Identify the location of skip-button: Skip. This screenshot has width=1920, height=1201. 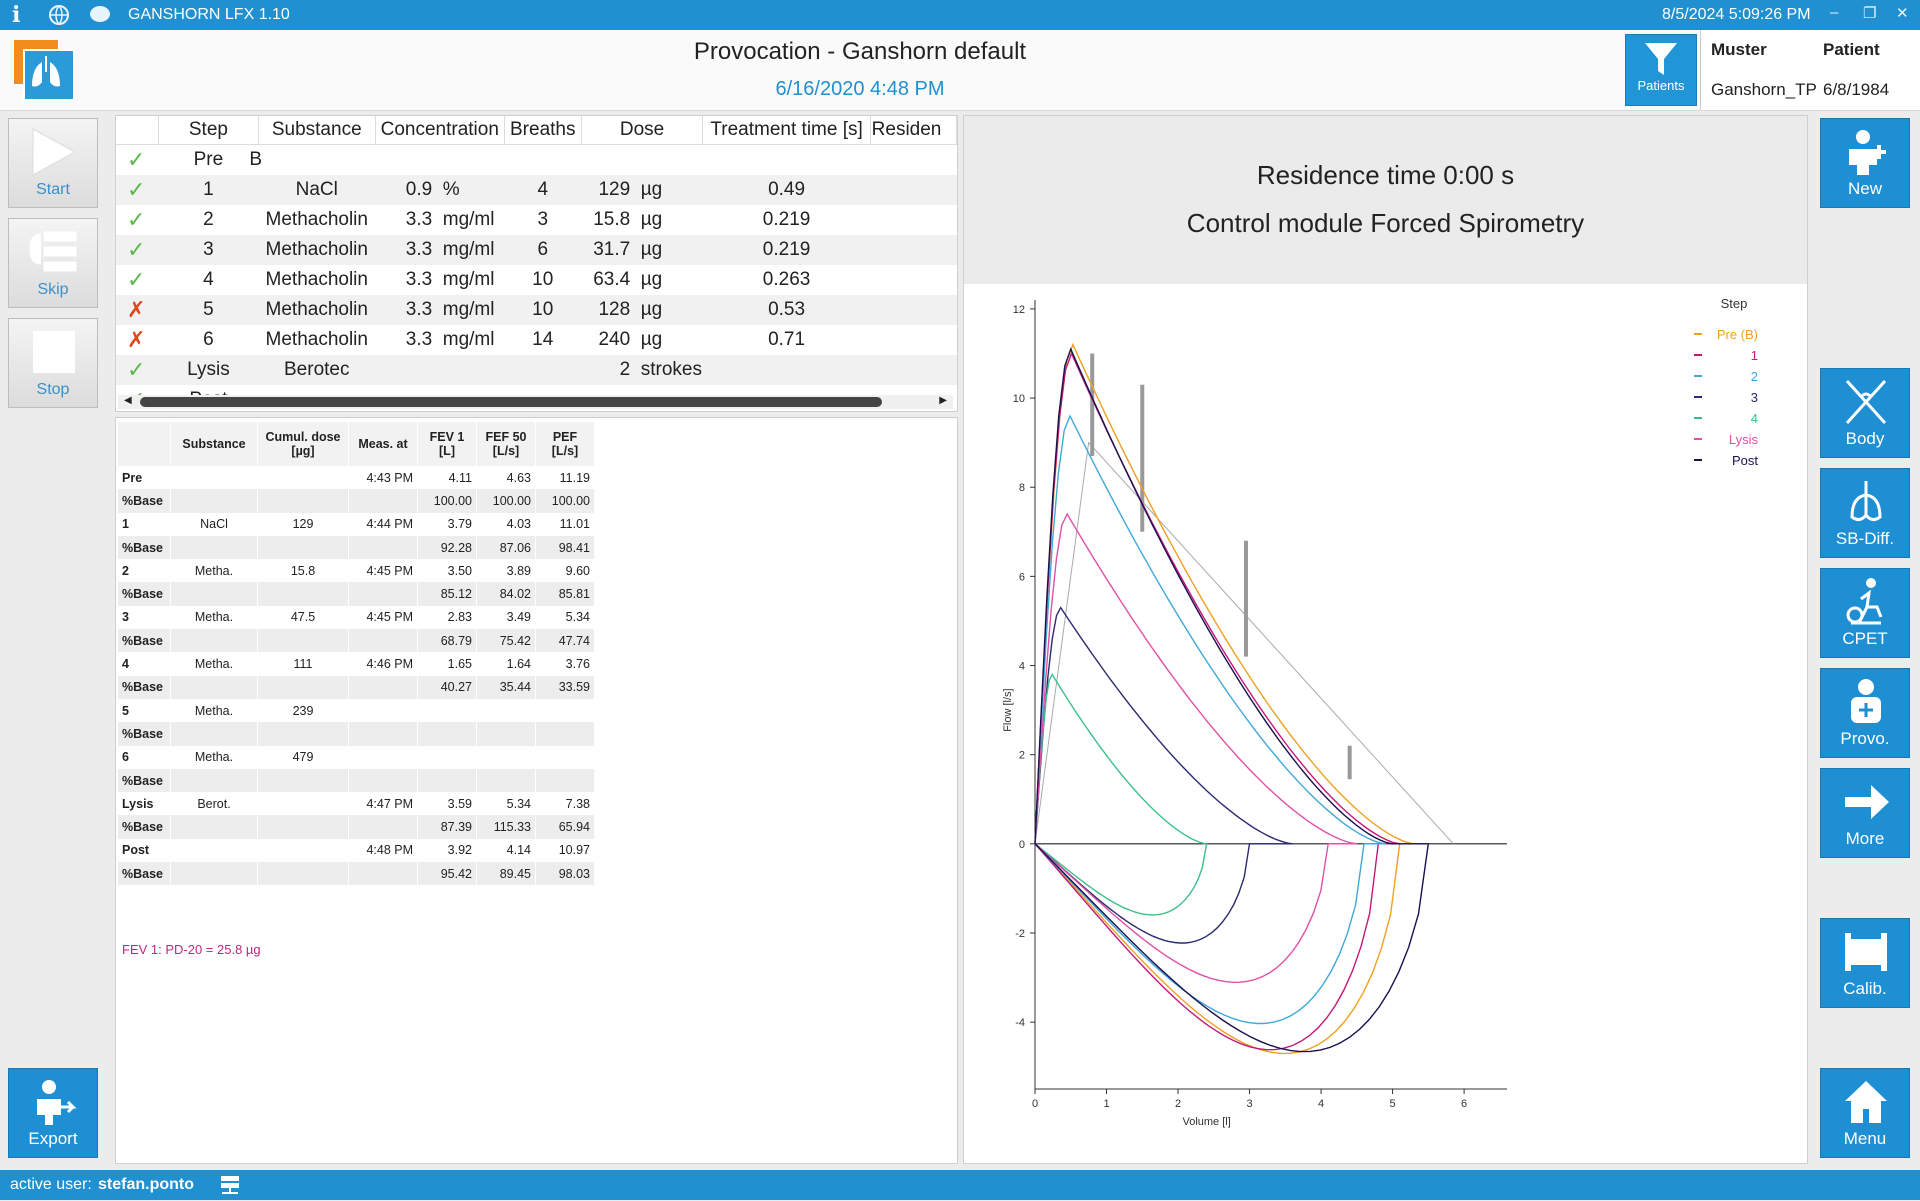
(53, 263).